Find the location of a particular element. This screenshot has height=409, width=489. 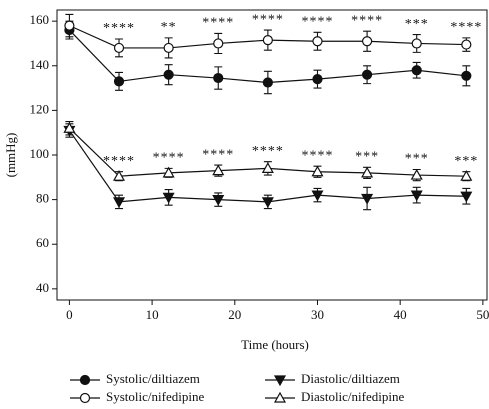

y-tick-label: 100 is located at coordinates (40, 153).